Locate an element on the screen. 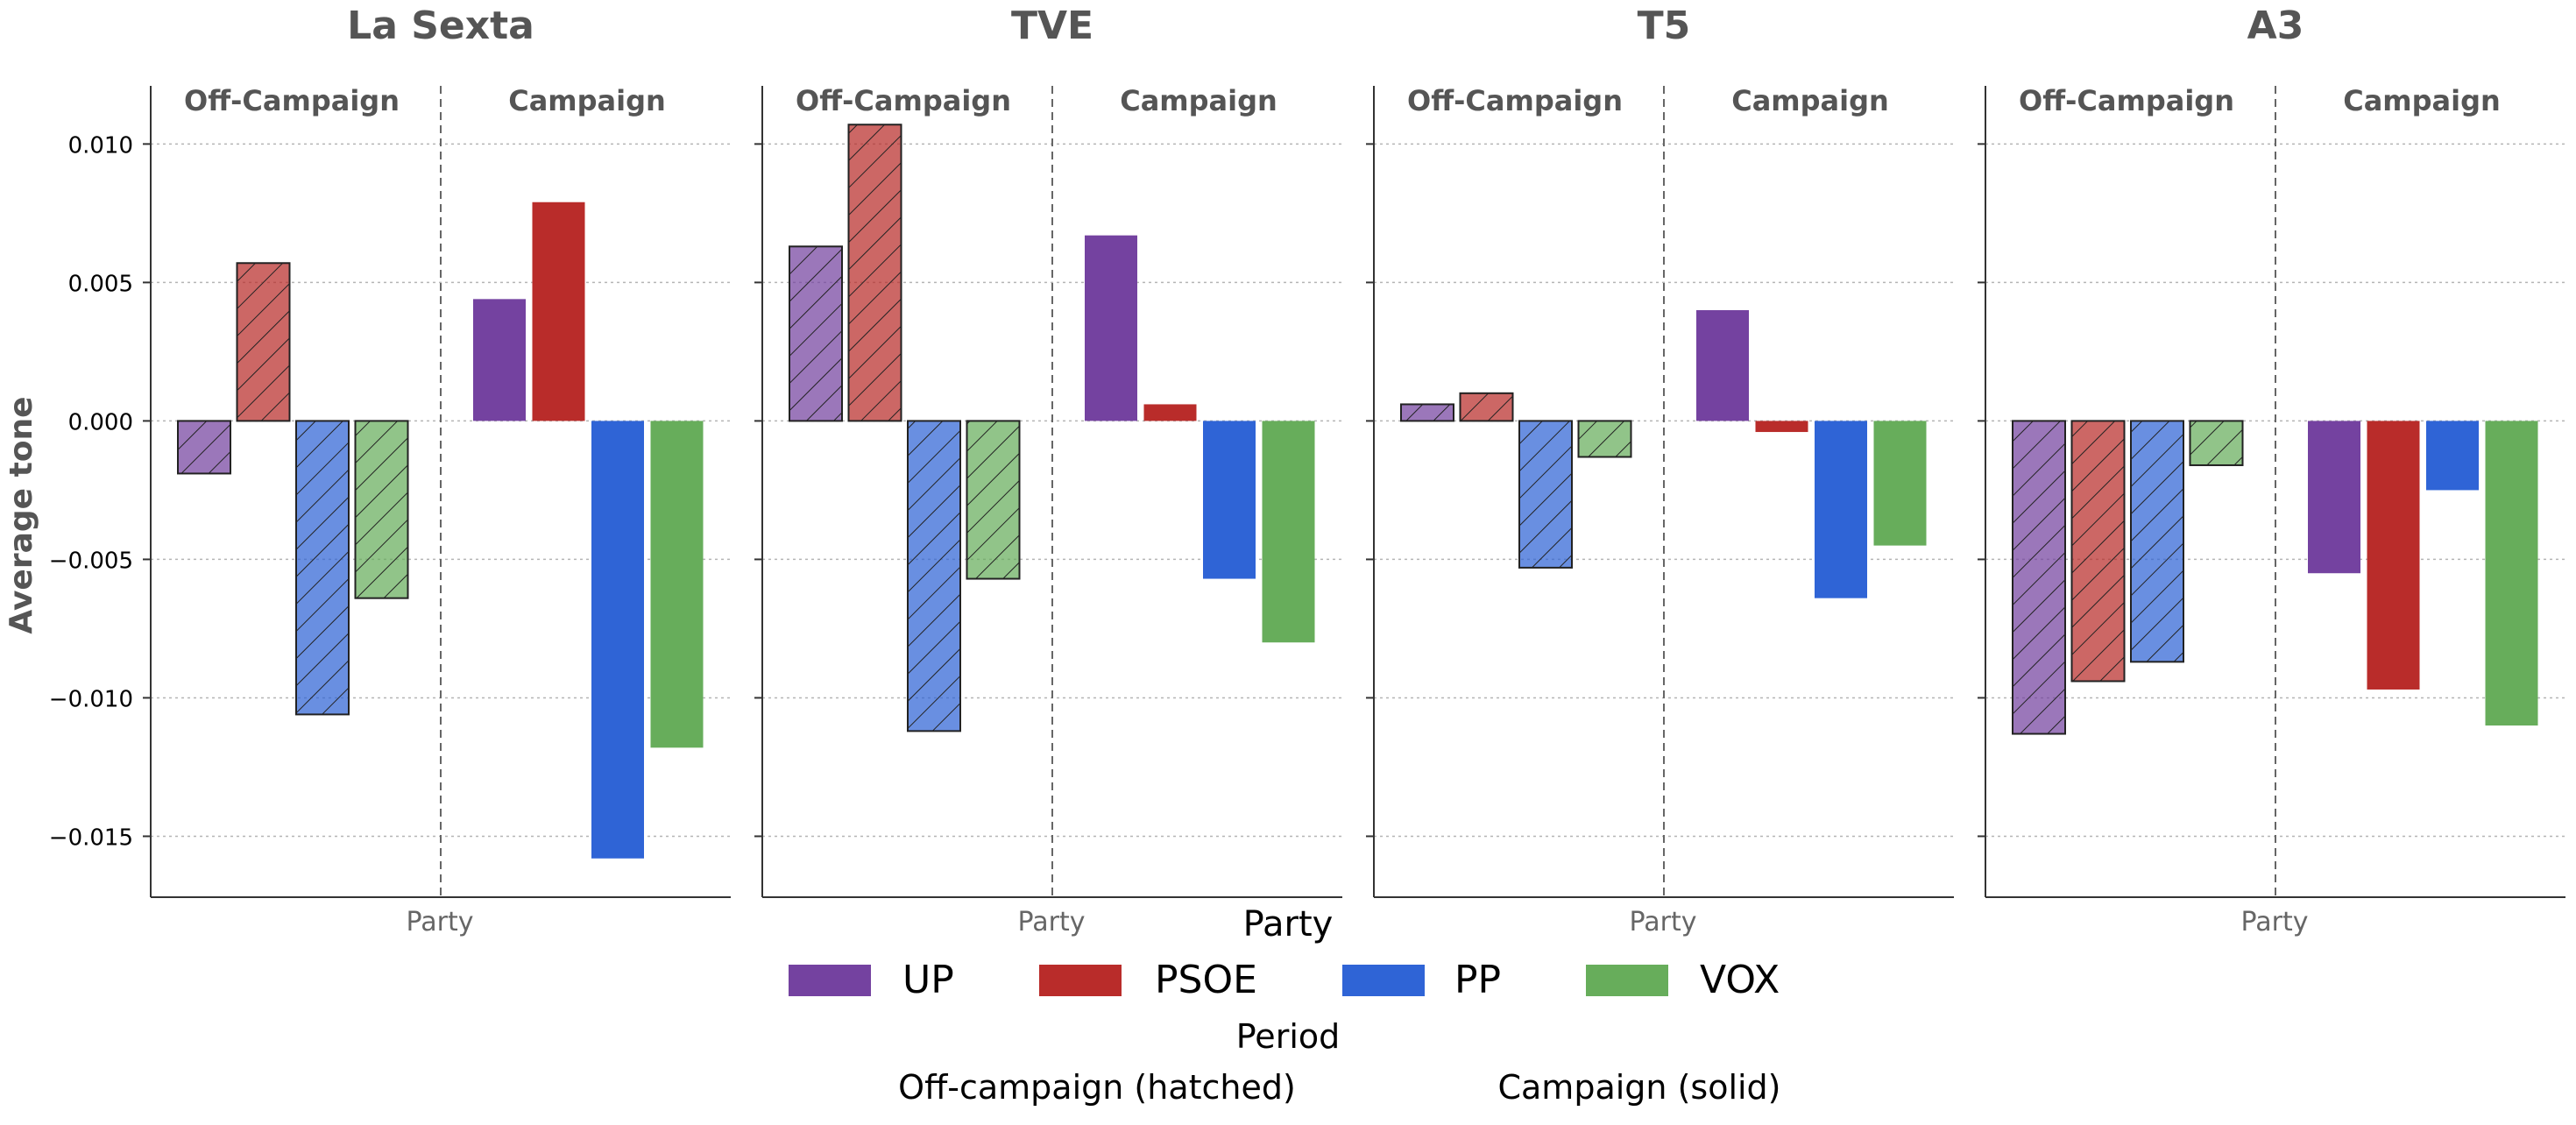 This screenshot has width=2576, height=1125. y-tick-label: 0.000 is located at coordinates (100, 422).